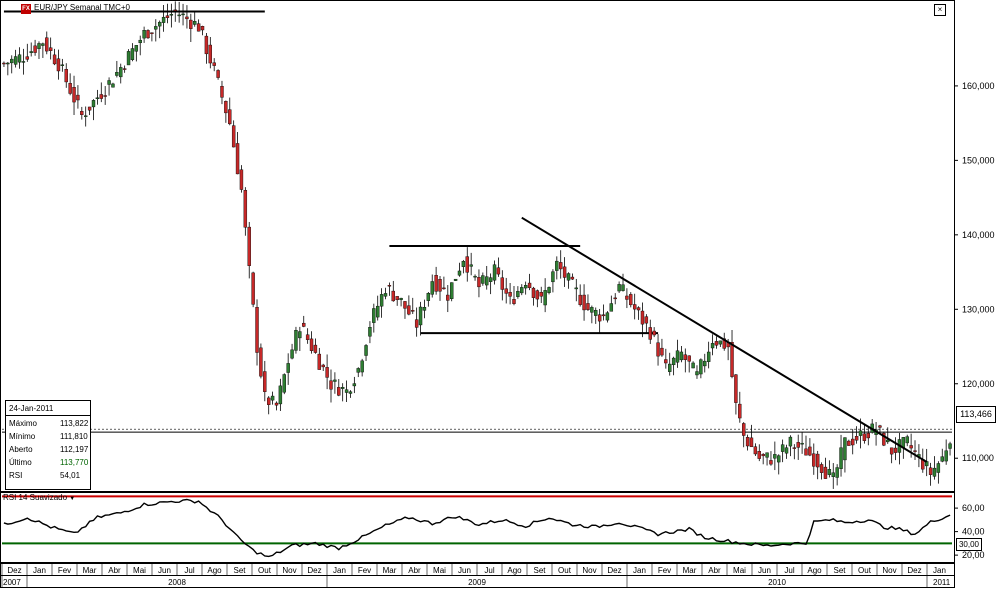 This screenshot has height=589, width=1000. I want to click on info-date: 24-Jan-2011, so click(31, 408).